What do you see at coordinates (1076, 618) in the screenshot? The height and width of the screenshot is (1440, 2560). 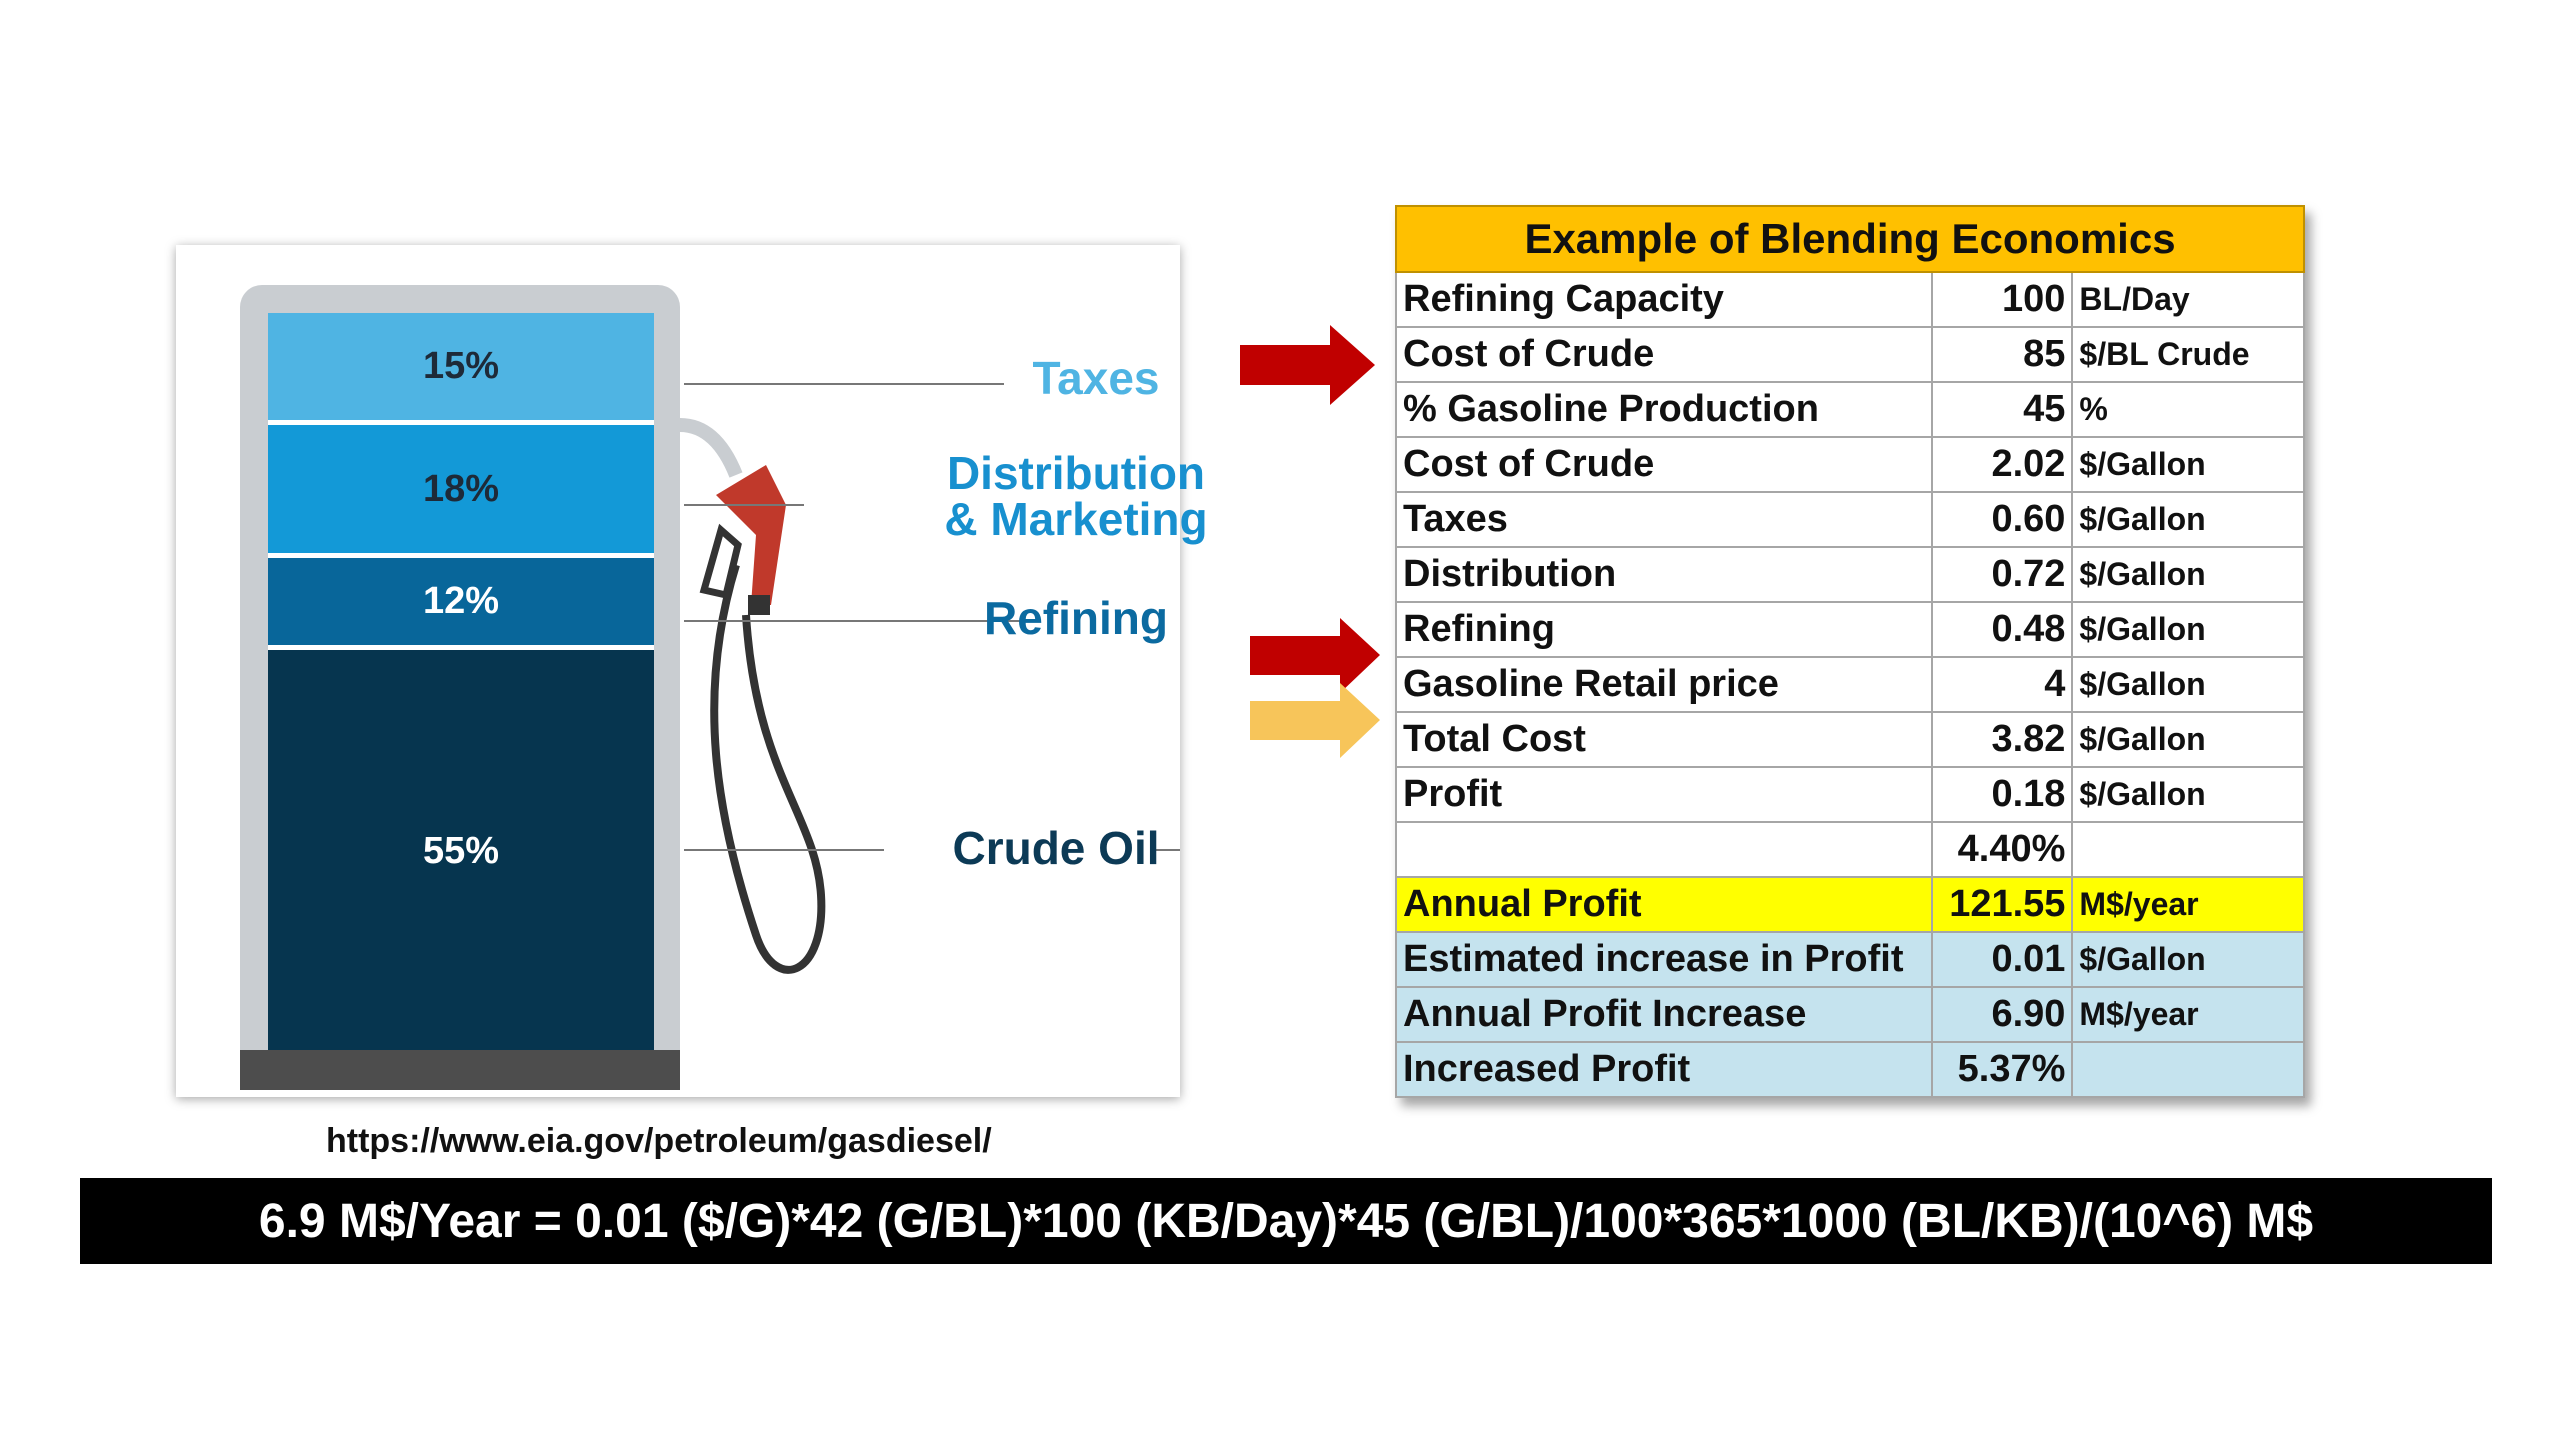 I see `label-refining: Refining` at bounding box center [1076, 618].